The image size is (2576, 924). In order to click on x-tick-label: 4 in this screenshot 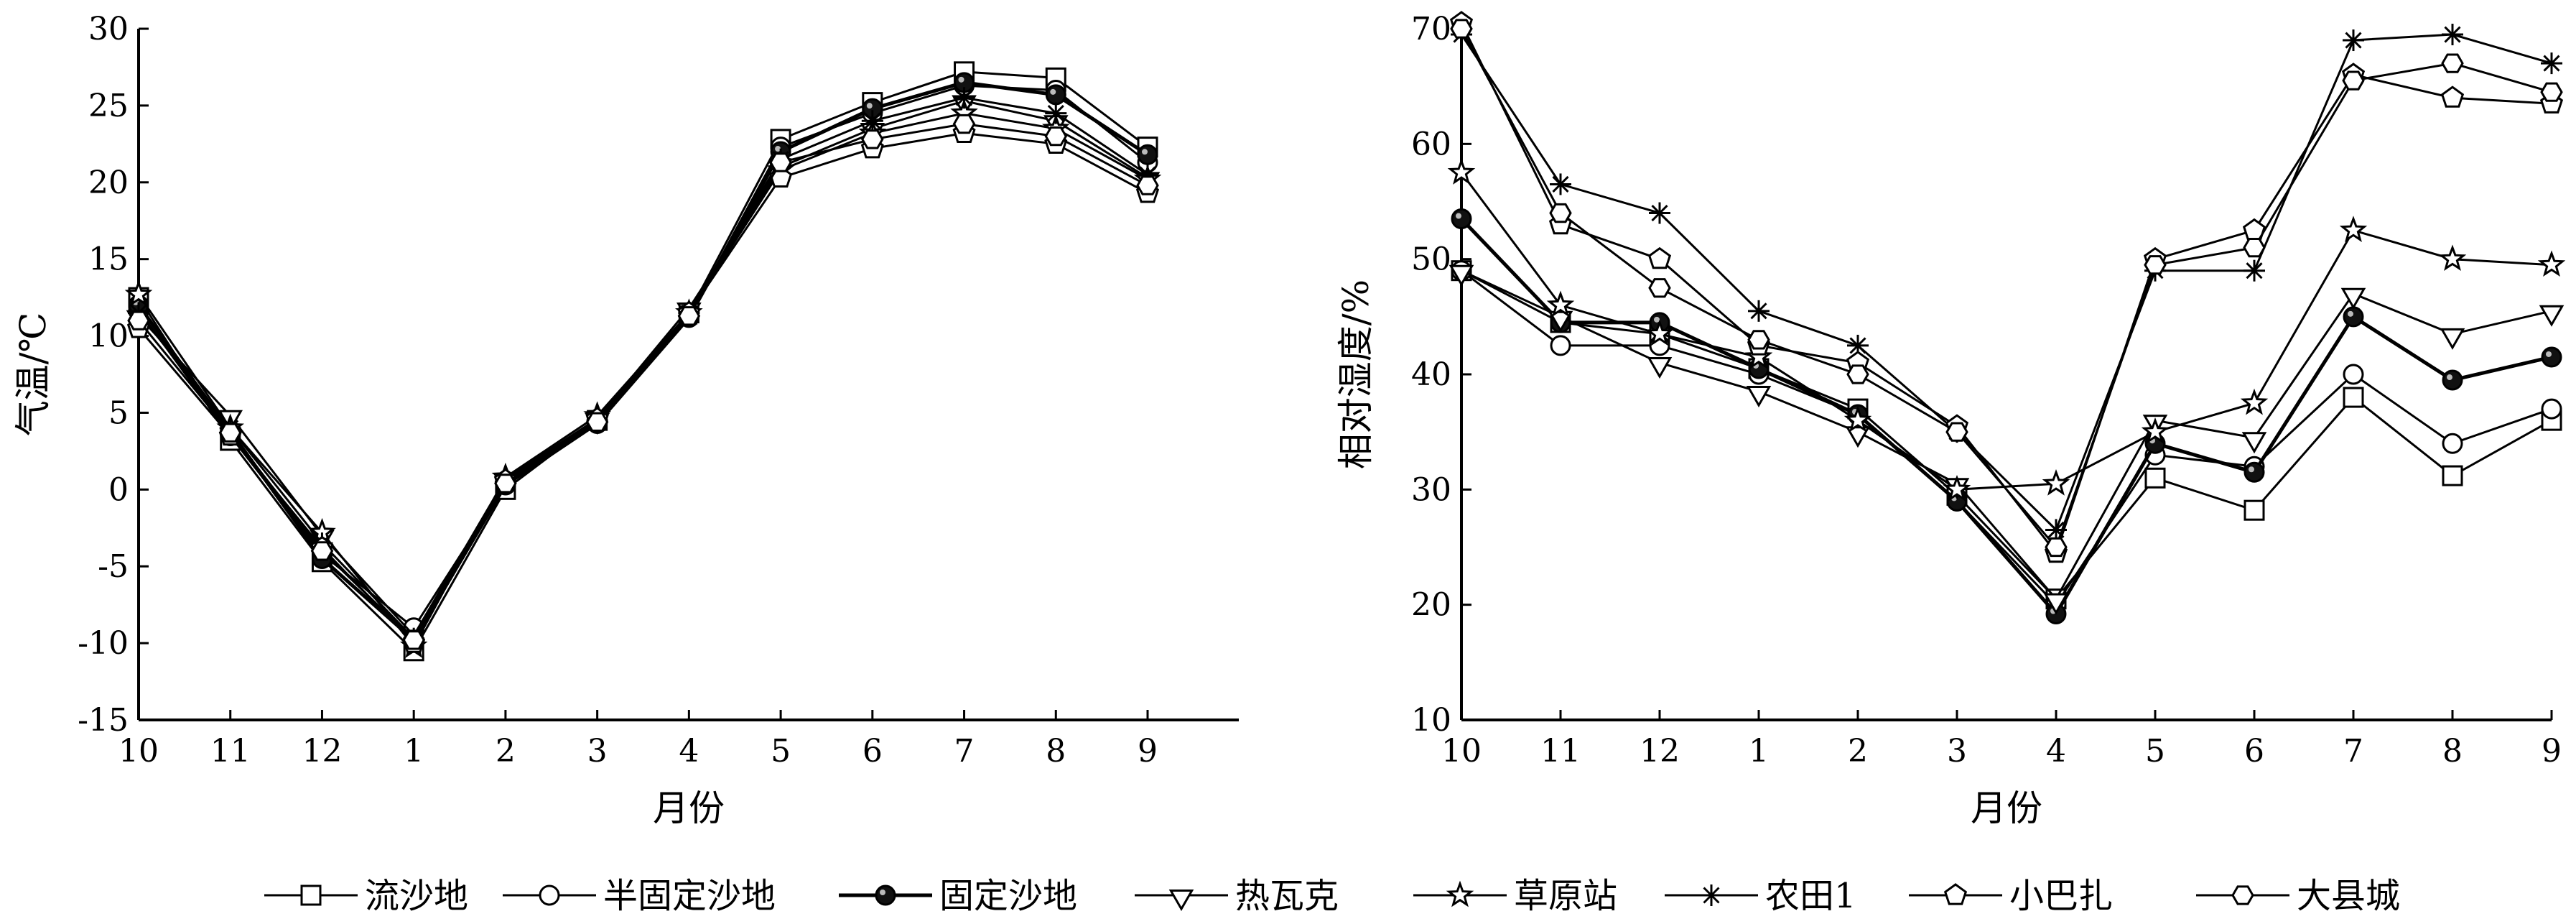, I will do `click(689, 752)`.